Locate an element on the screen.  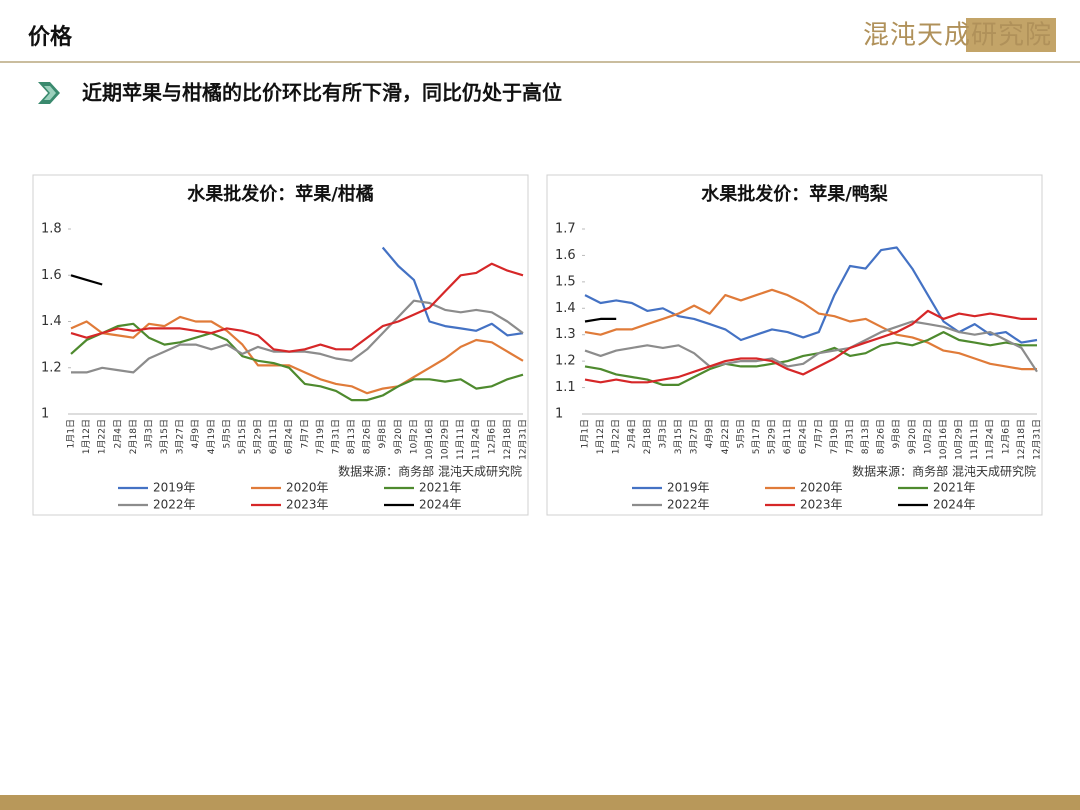
bullet-arrow is located at coordinates (49, 93).